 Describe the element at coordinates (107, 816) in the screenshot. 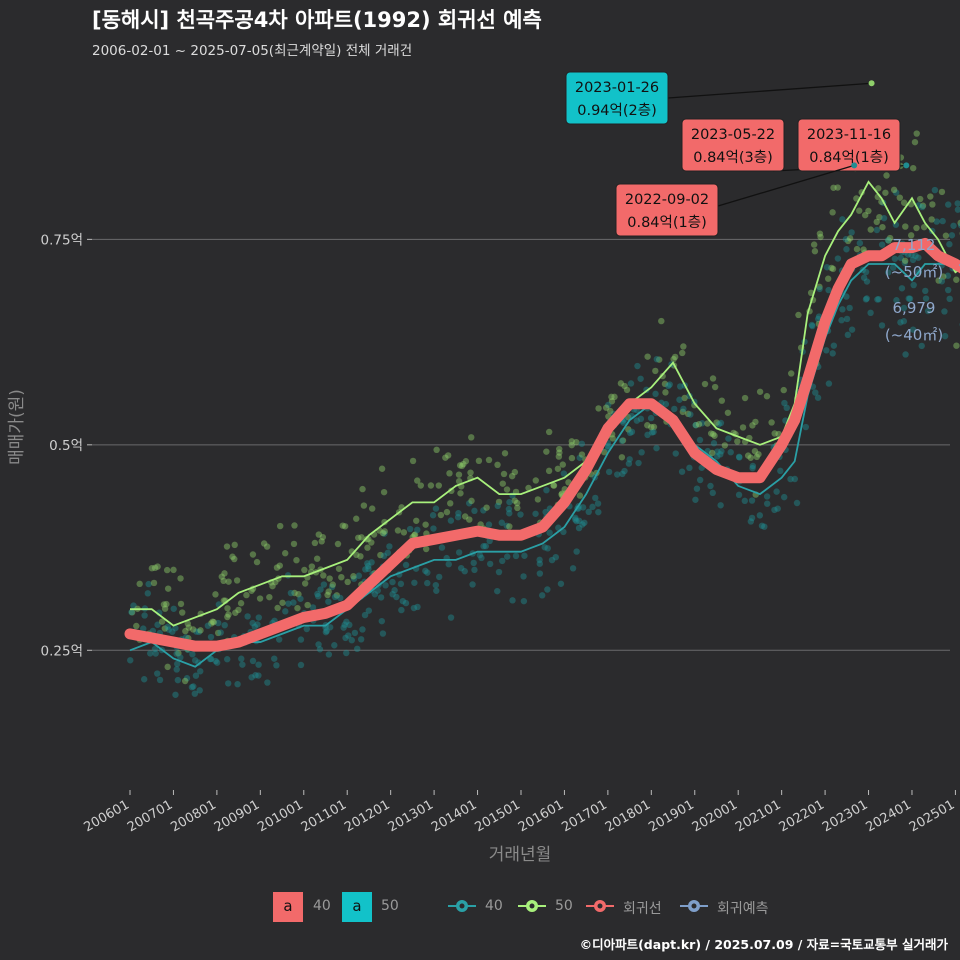

I see `x-tick-label-0: 200601` at that location.